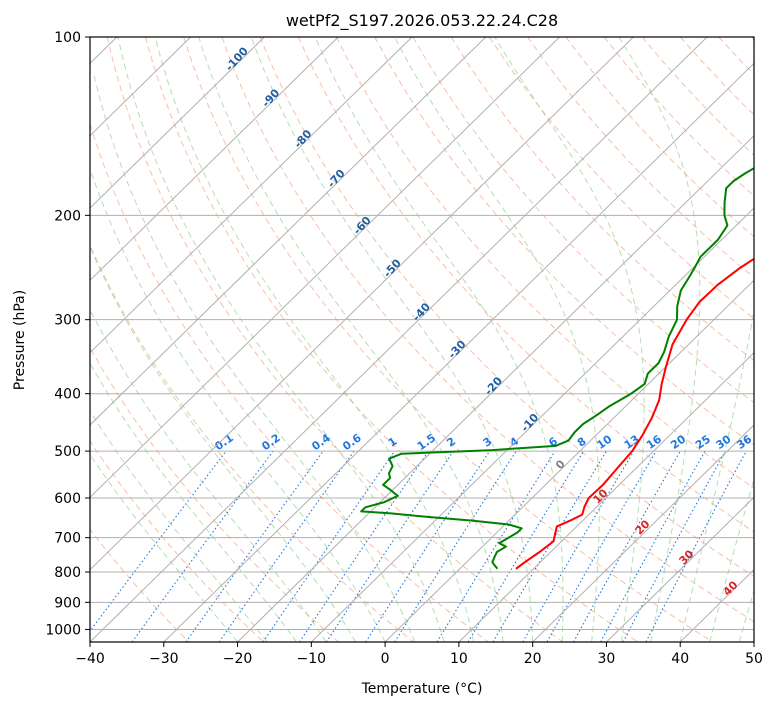  Describe the element at coordinates (67, 38) in the screenshot. I see `y-tick-label: 100` at that location.